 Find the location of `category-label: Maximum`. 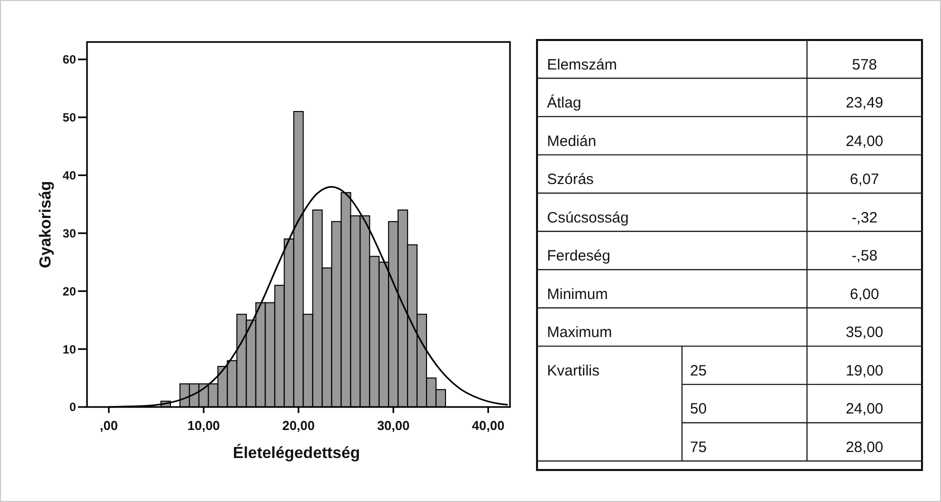

category-label: Maximum is located at coordinates (579, 333).